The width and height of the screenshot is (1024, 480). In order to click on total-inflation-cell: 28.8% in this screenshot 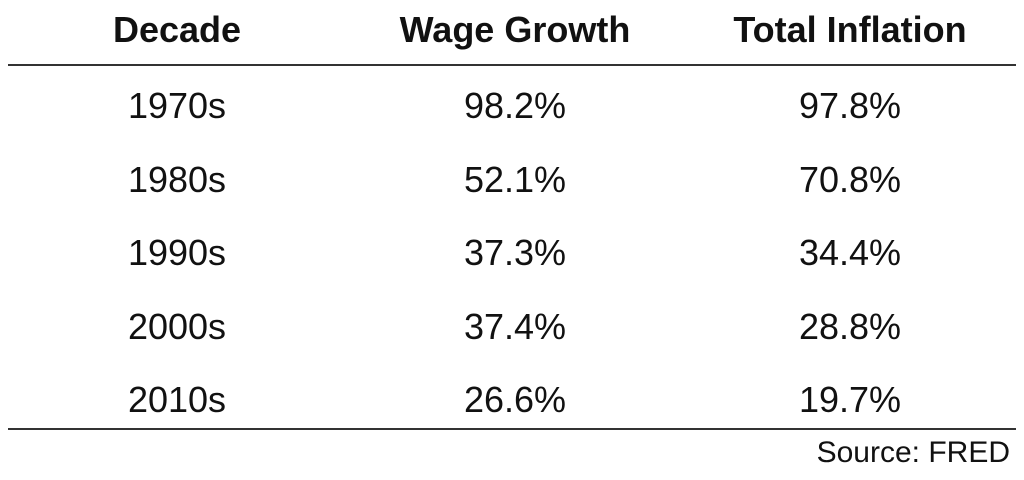, I will do `click(850, 326)`.